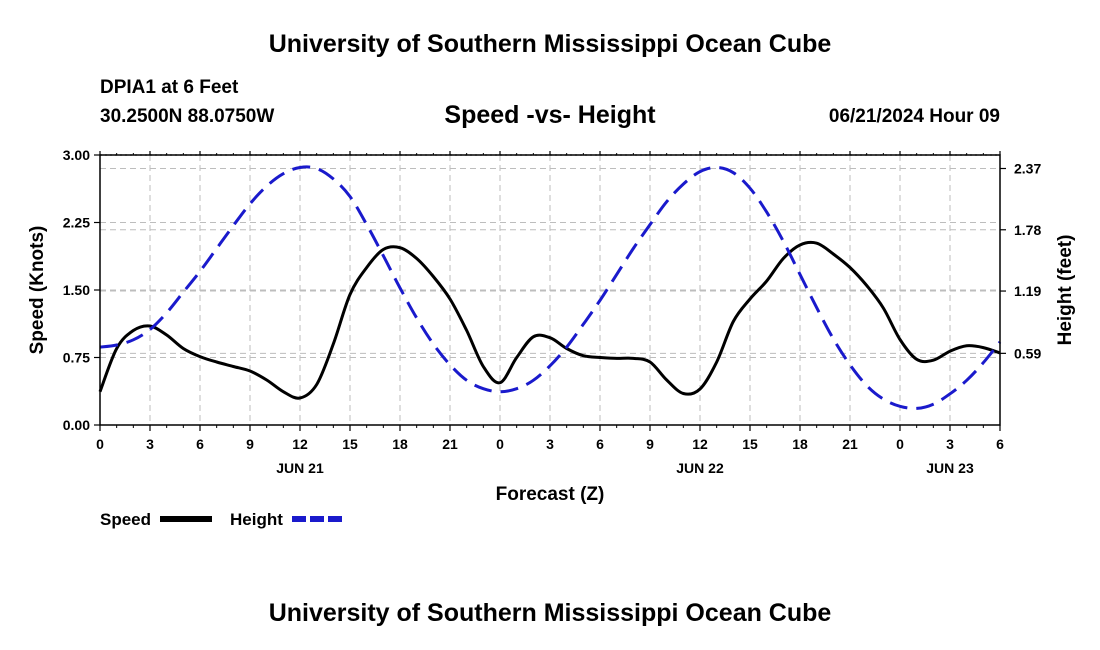  Describe the element at coordinates (550, 115) in the screenshot. I see `chart-title: Speed -vs- Height` at that location.